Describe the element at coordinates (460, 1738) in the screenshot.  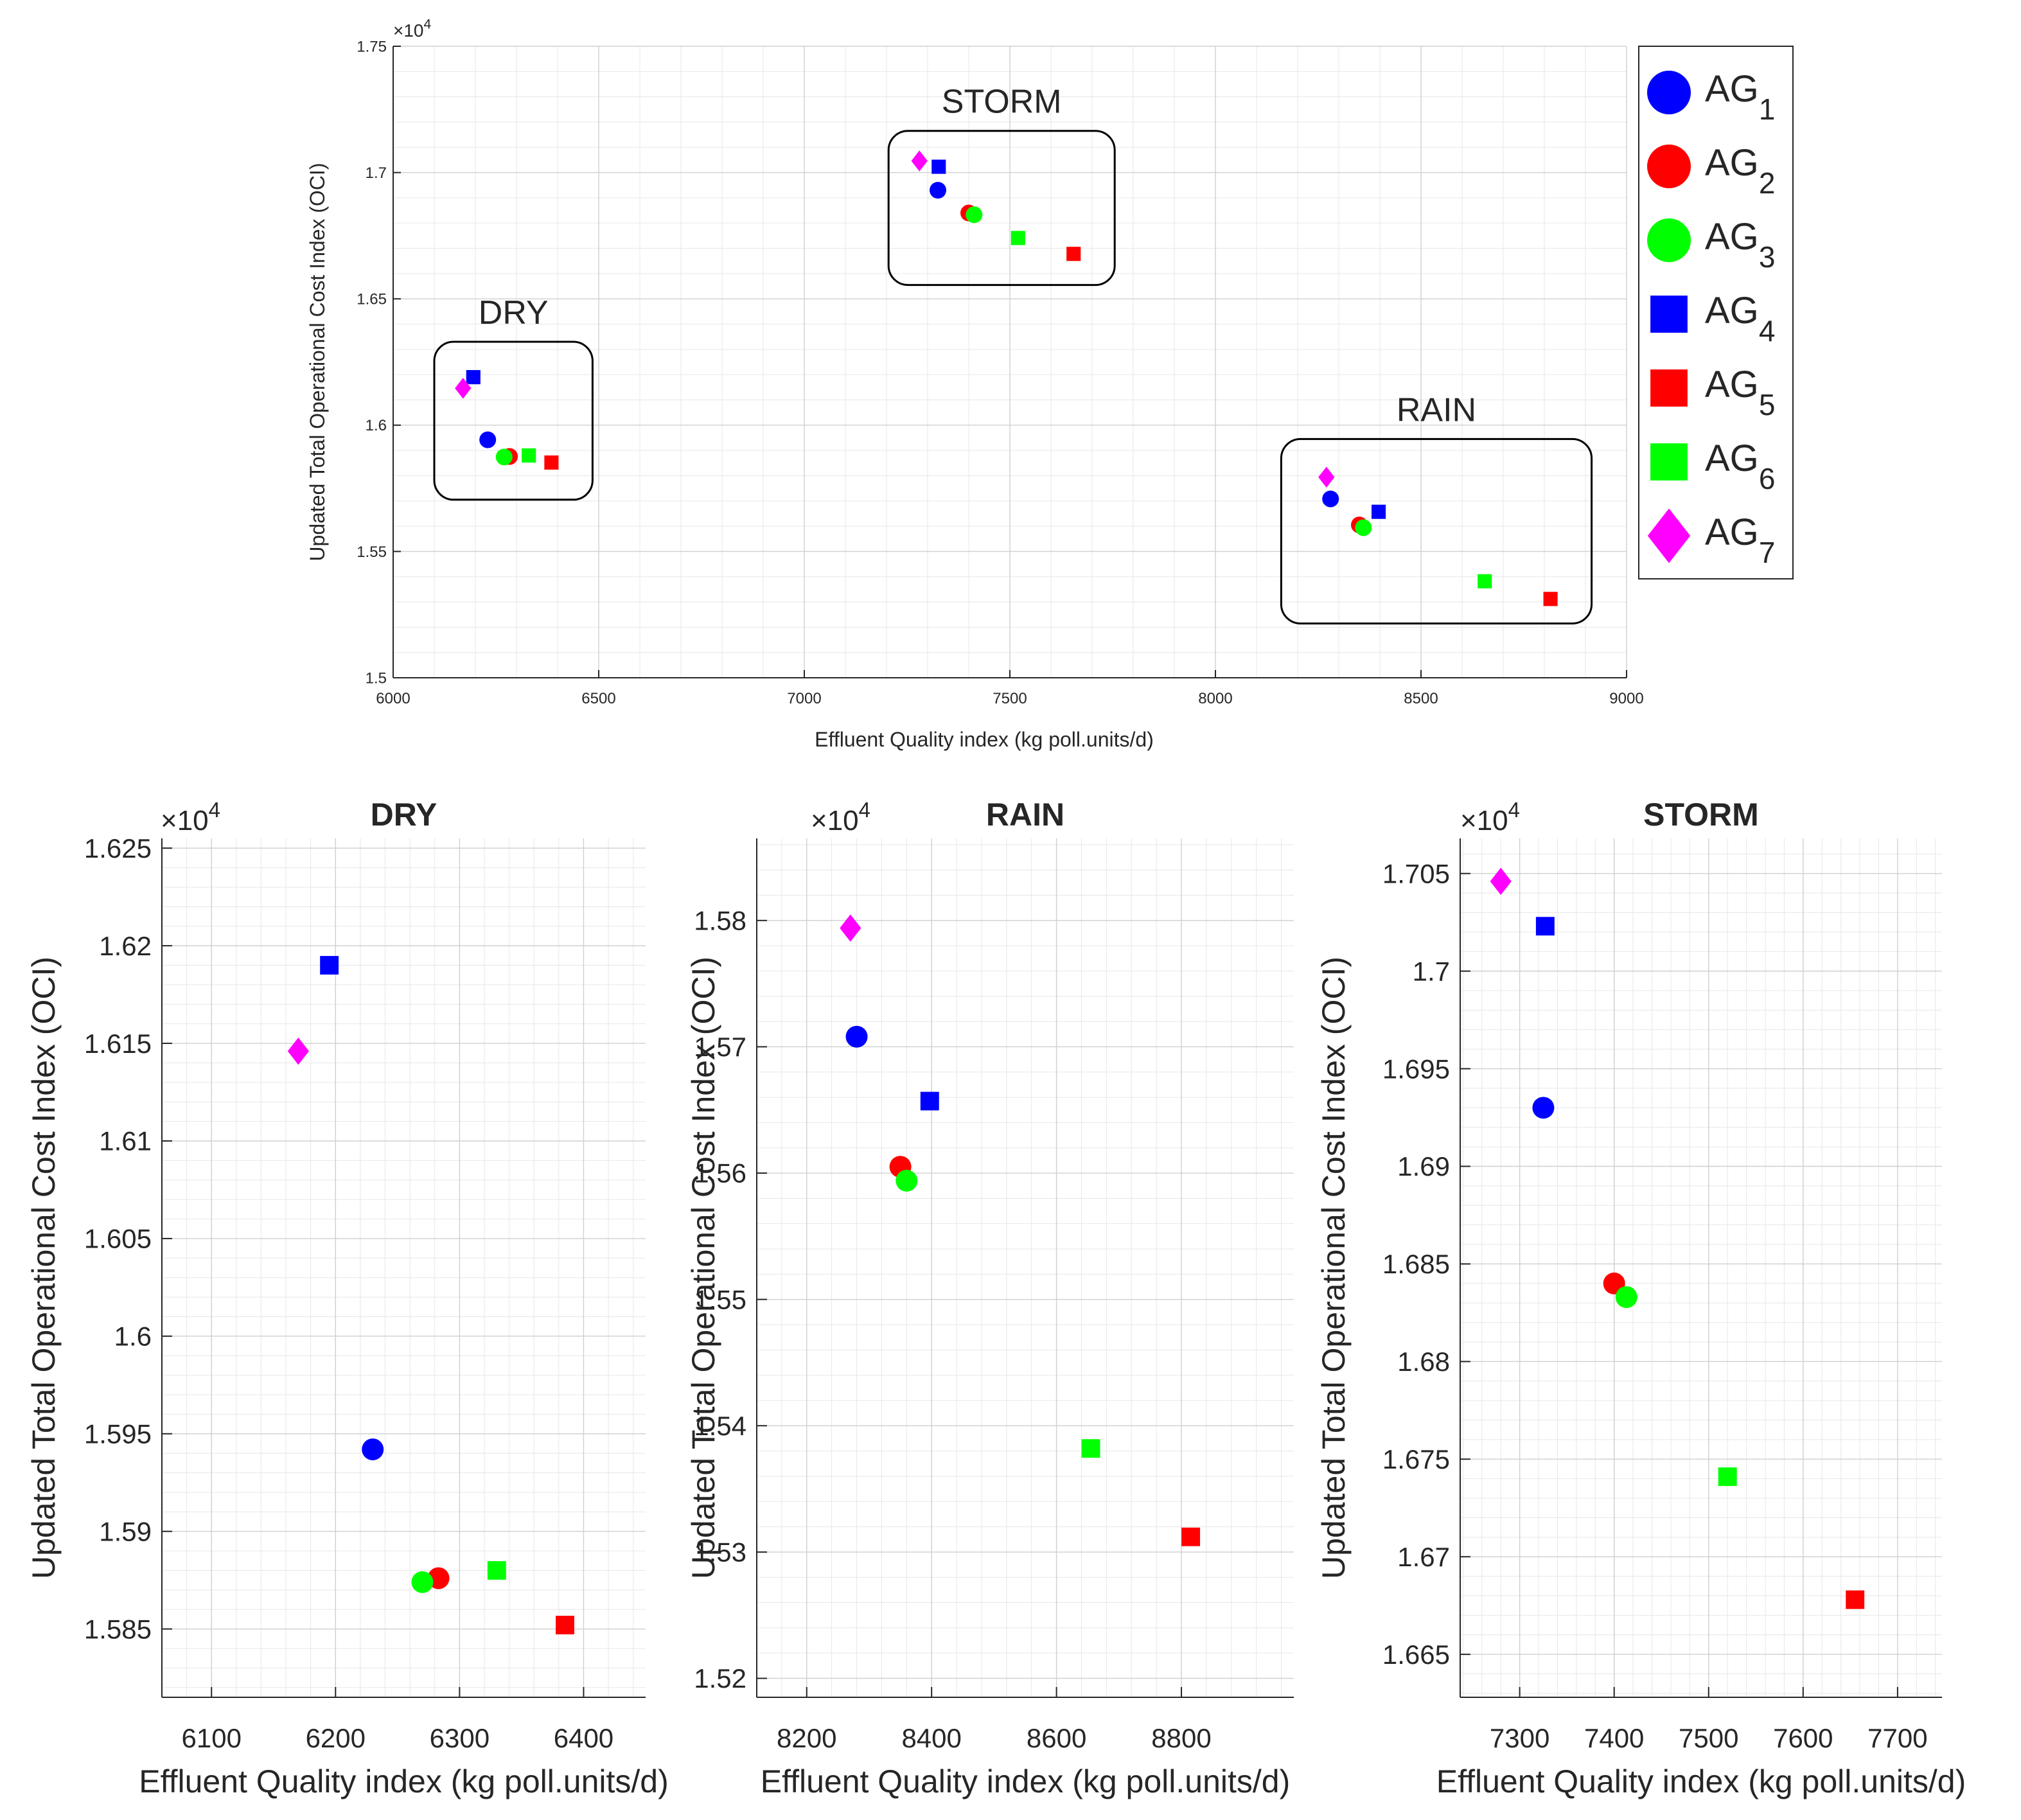
I see `x-tick-label: 6300` at that location.